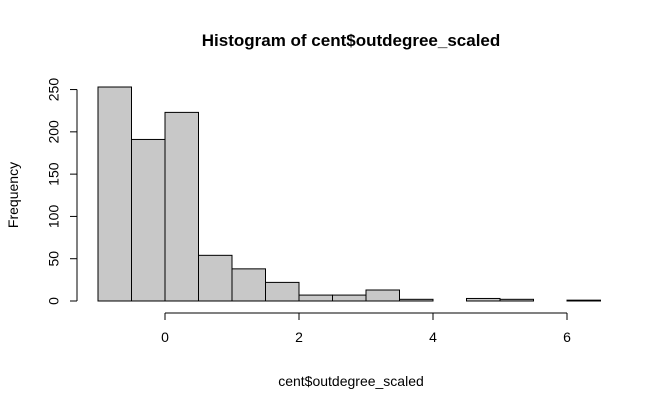 This screenshot has width=663, height=409. Describe the element at coordinates (62, 191) in the screenshot. I see `y-axis: 0 50 100 150 200 250` at that location.